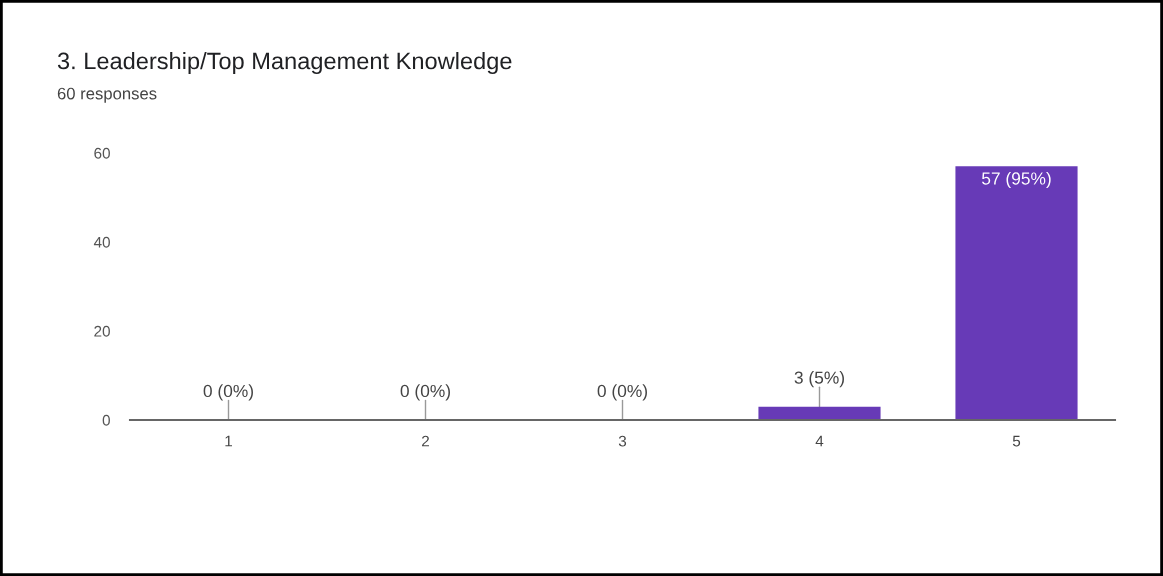 The height and width of the screenshot is (576, 1163). I want to click on chart-subtitle: 60 responses, so click(107, 95).